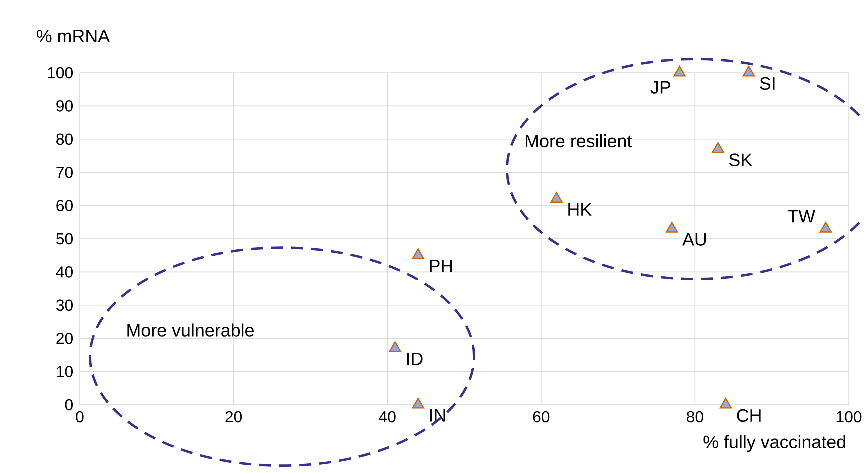  Describe the element at coordinates (61, 73) in the screenshot. I see `y-tick-label: 100` at that location.